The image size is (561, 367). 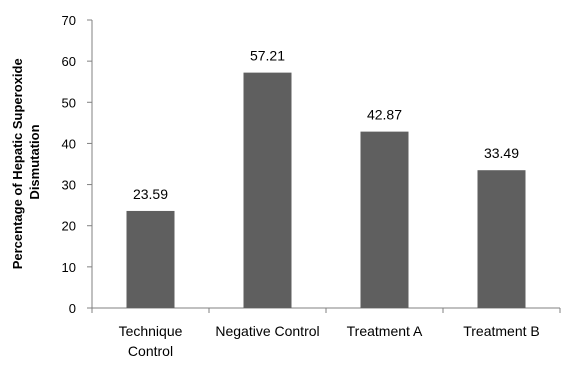 I want to click on category-label-line: Negative Control, so click(x=267, y=331).